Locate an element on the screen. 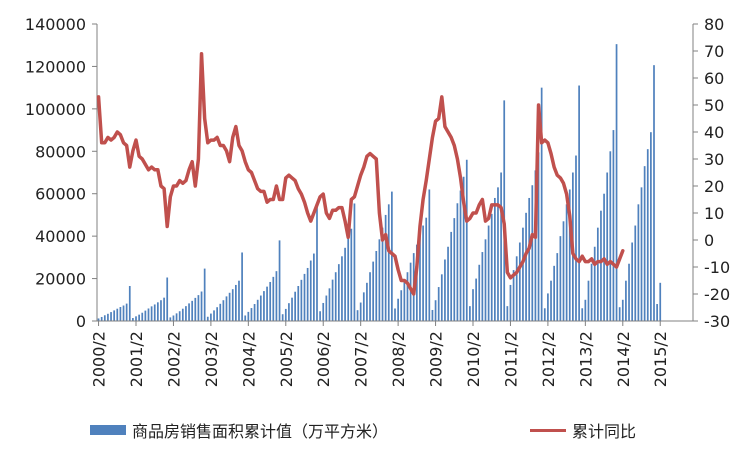 The image size is (753, 454). legend: 商品房销售面积累计值（万平方米） 累计同比 is located at coordinates (376, 433).